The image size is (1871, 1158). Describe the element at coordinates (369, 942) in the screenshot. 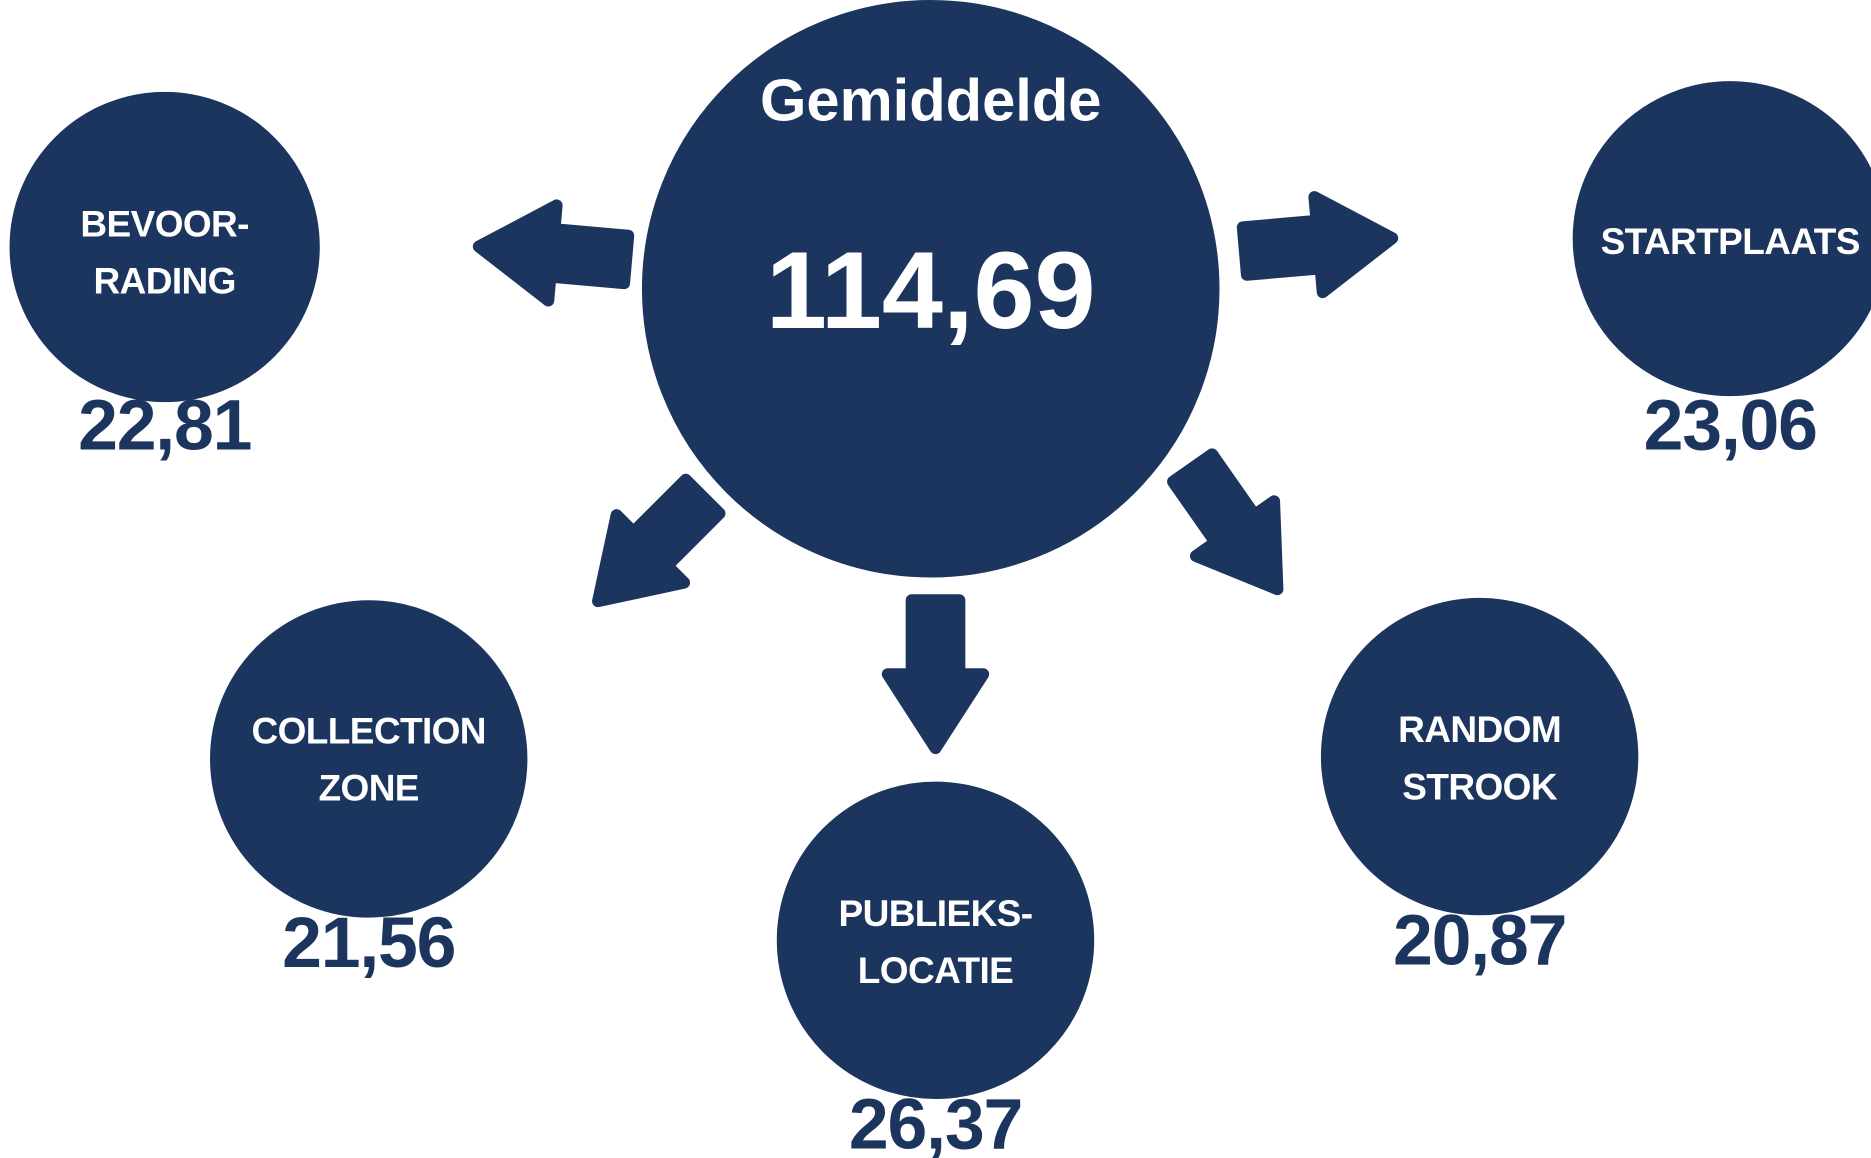

I see `node-value: 21,56` at that location.